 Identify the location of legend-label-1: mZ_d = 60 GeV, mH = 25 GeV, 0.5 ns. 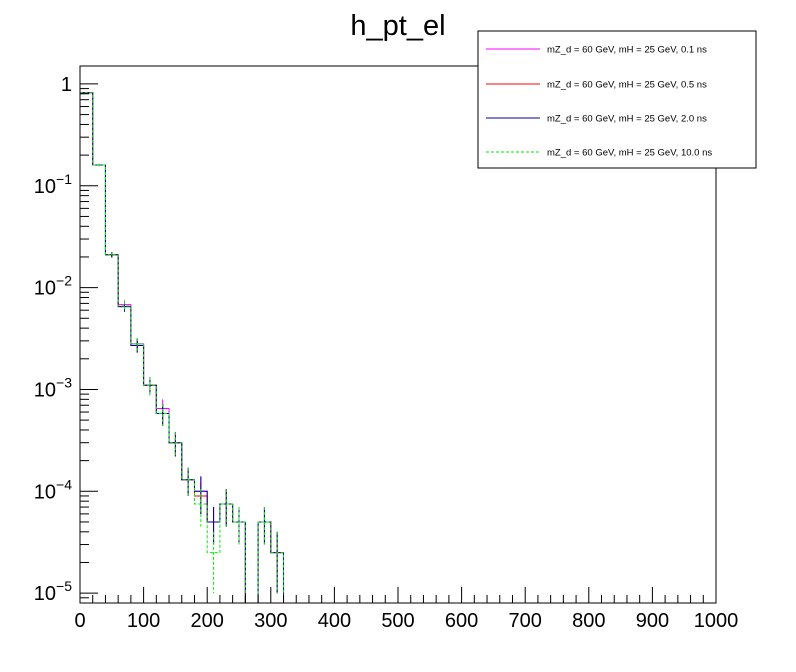
(627, 85).